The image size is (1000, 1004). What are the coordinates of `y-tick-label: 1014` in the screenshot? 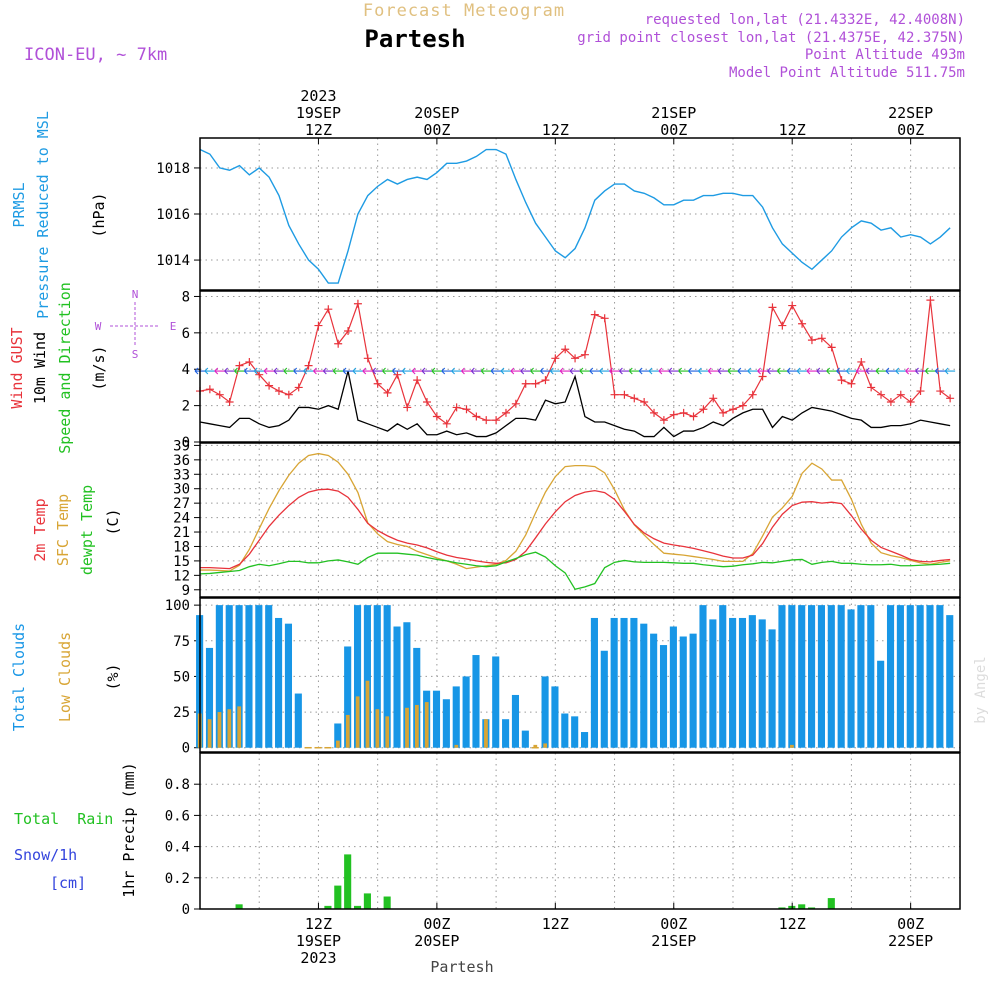 It's located at (173, 261).